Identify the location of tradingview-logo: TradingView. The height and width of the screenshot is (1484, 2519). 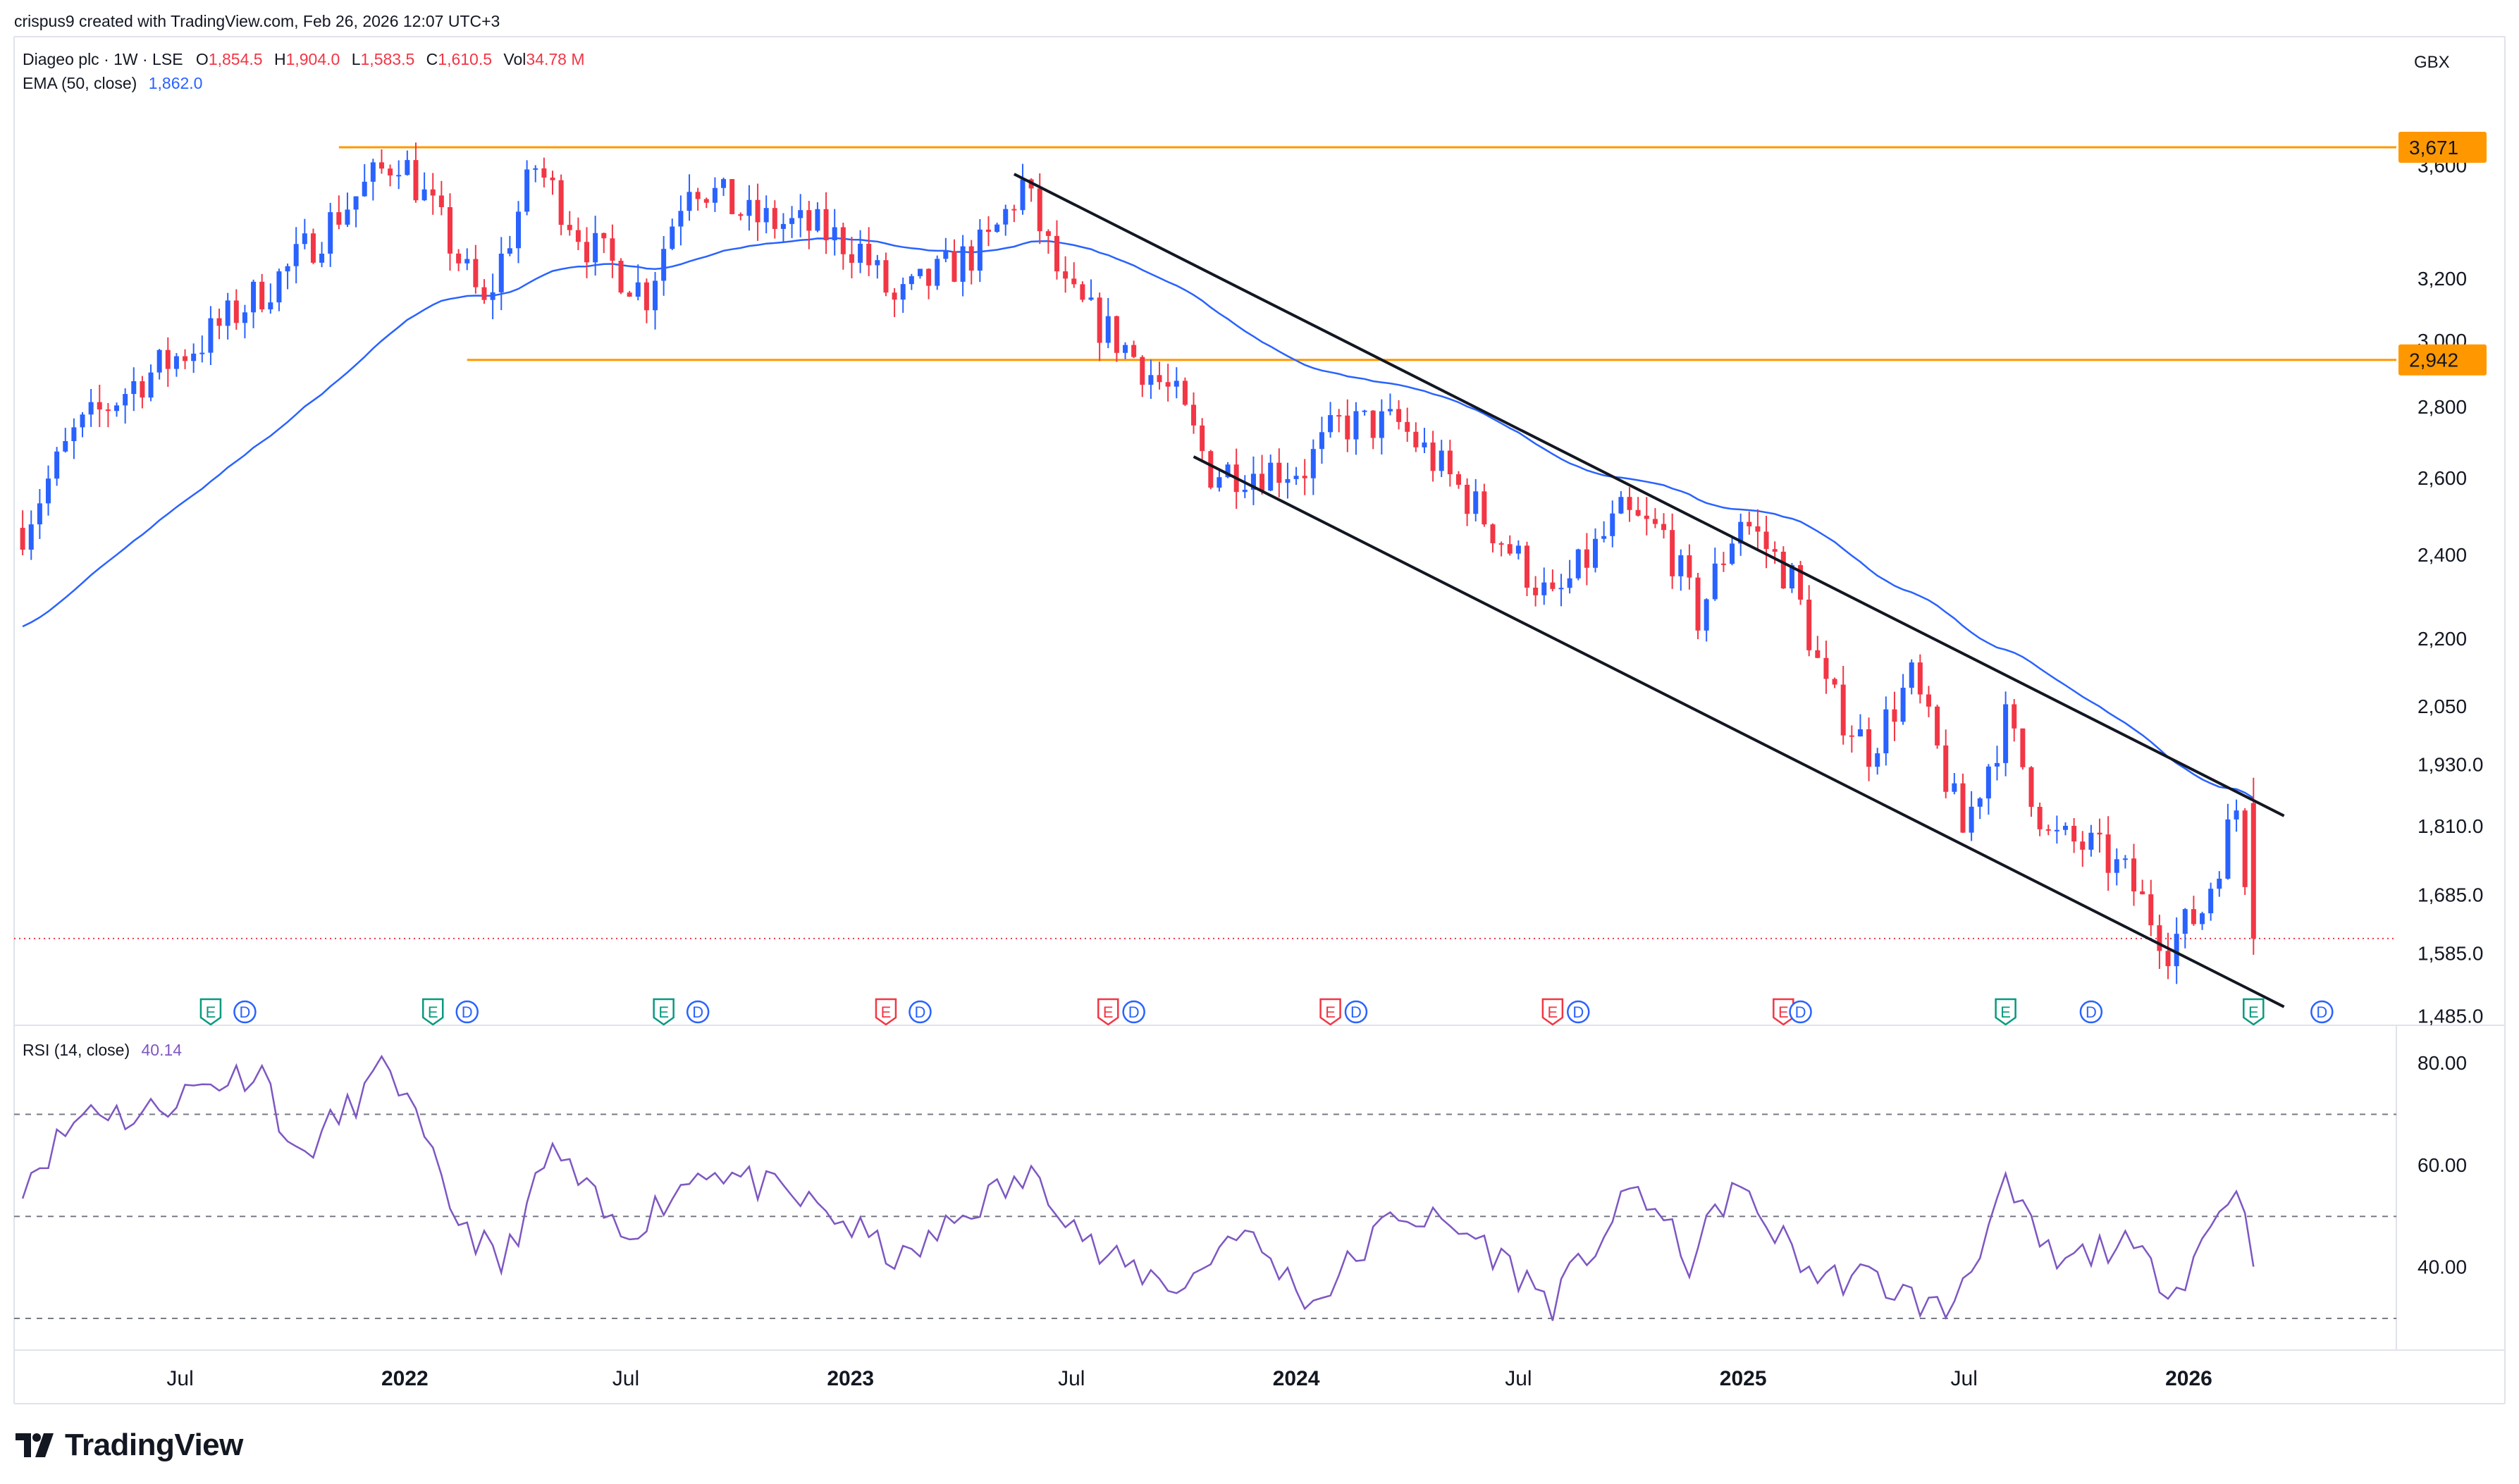
(129, 1445).